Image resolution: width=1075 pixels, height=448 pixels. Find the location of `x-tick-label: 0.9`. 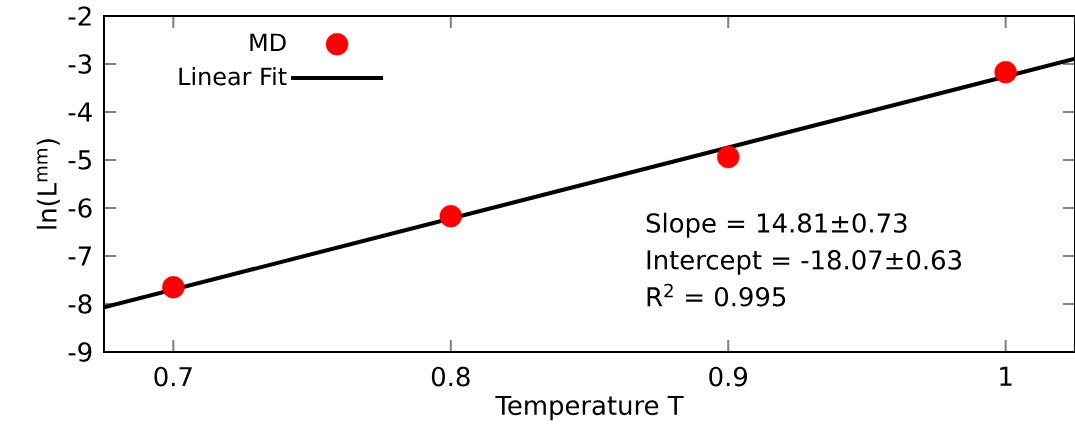

x-tick-label: 0.9 is located at coordinates (728, 376).